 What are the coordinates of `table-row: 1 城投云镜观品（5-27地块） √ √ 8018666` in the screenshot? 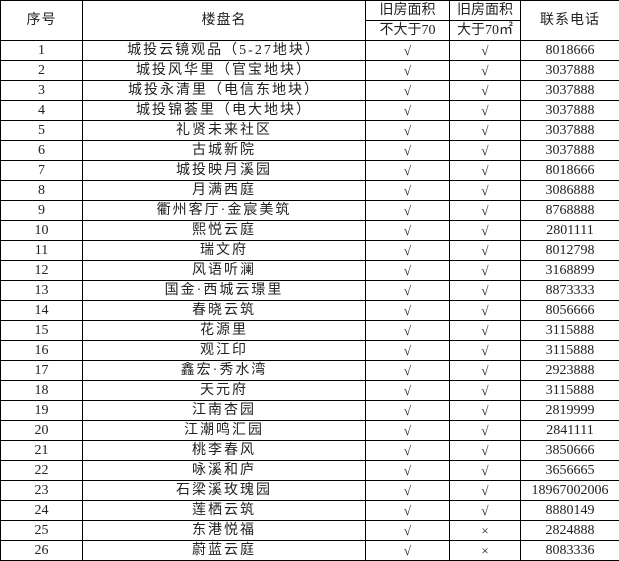 It's located at (309, 50).